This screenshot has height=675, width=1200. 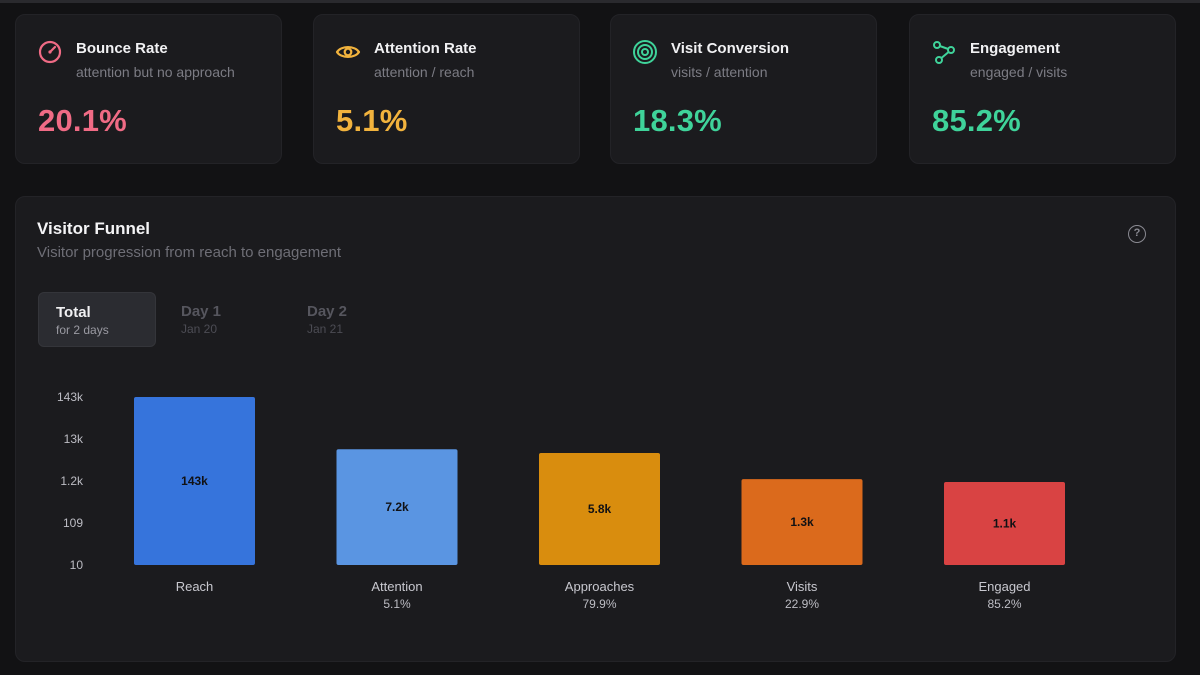 I want to click on kpi-value: 20.1%, so click(x=82, y=120).